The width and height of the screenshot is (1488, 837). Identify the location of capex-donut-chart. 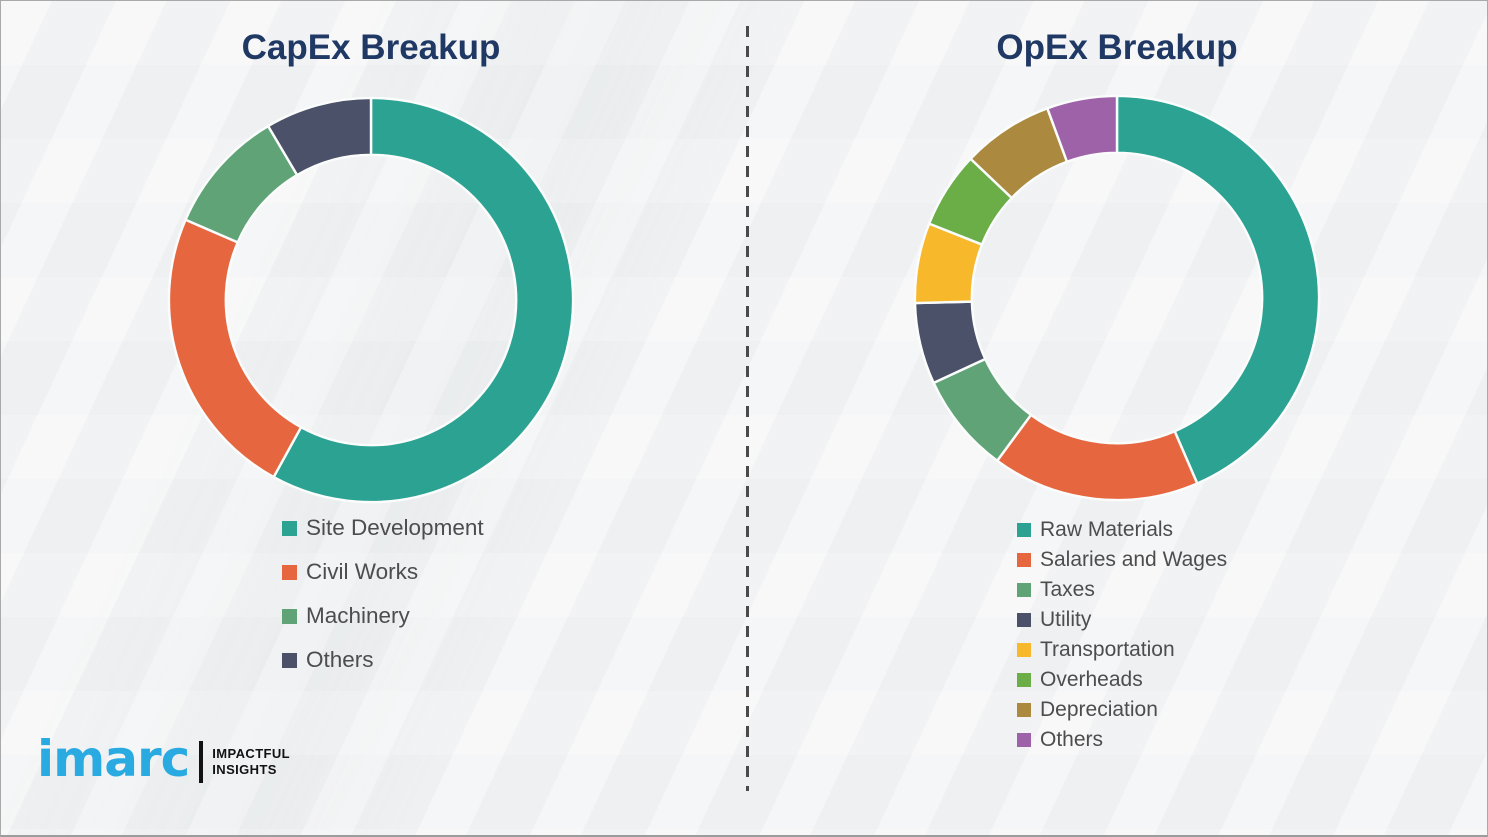
(371, 300).